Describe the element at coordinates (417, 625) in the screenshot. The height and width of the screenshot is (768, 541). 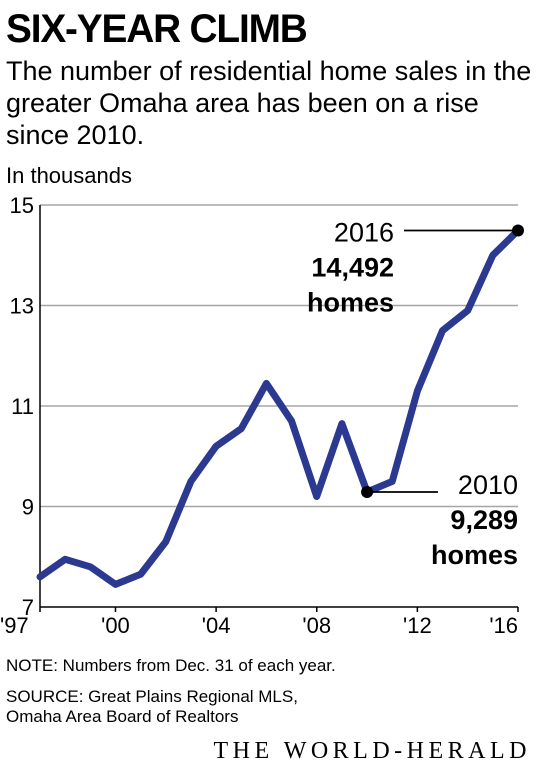
I see `x-tick-label-2012: '12` at that location.